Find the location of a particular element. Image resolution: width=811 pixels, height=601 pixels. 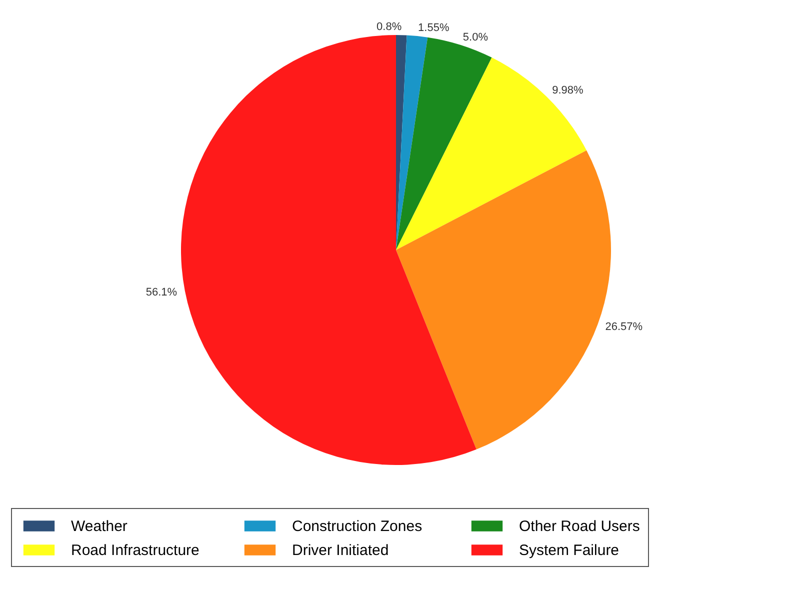

legend-label: System Failure is located at coordinates (569, 550).